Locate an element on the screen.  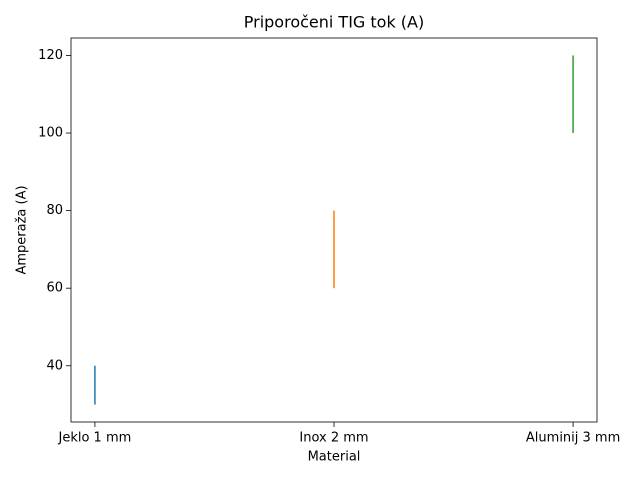
y-tick-label: 60 is located at coordinates (54, 288).